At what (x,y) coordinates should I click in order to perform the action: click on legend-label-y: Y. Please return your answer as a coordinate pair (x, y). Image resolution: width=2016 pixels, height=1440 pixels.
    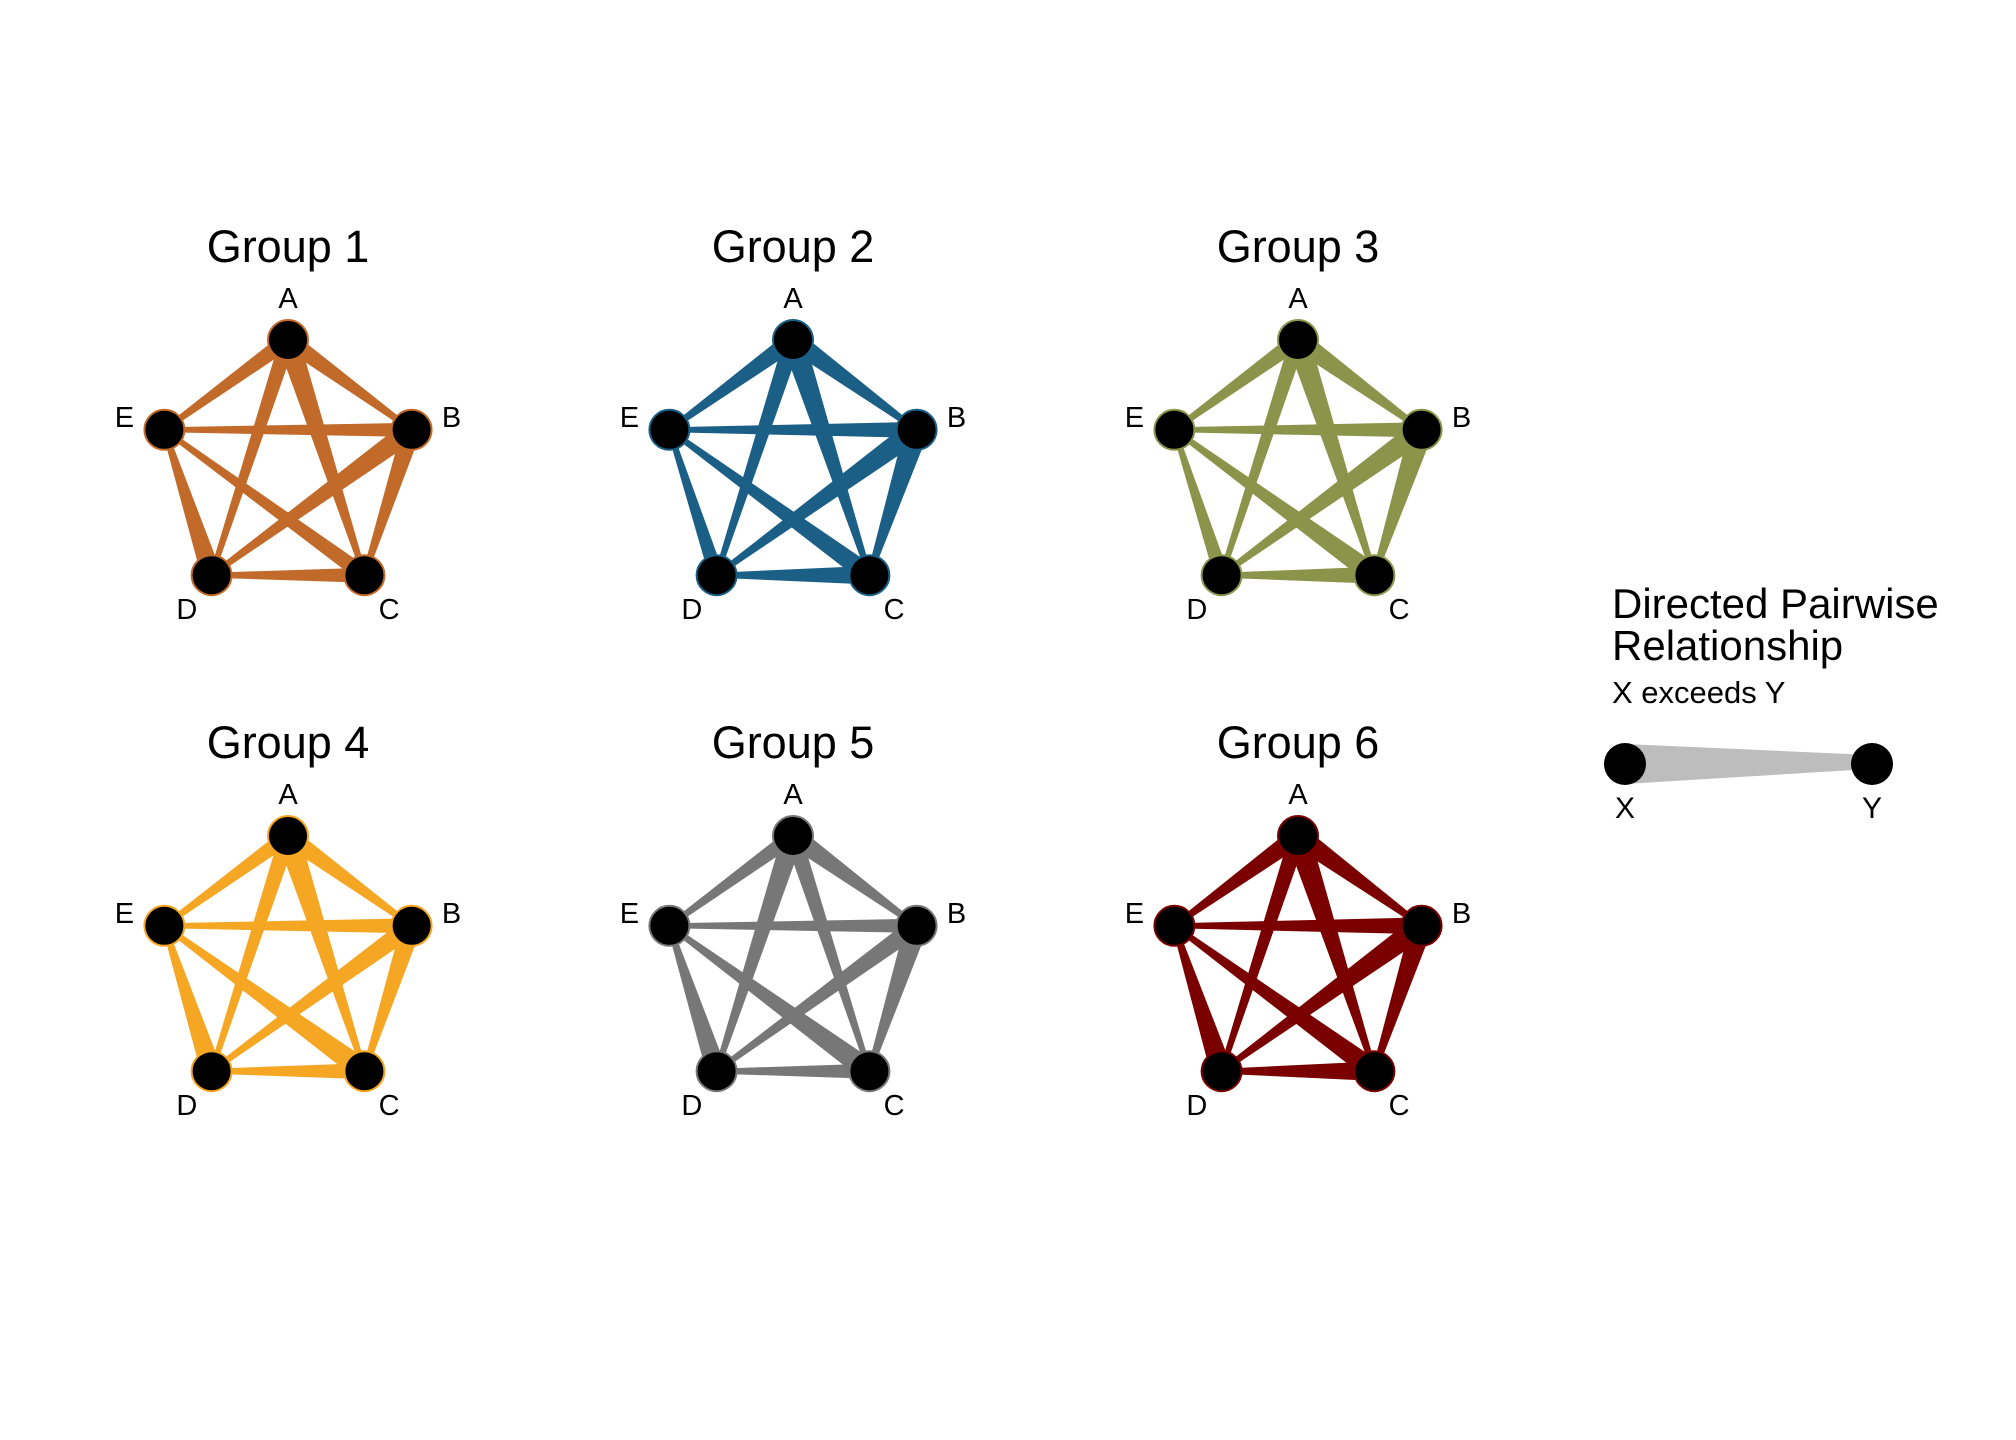
    Looking at the image, I should click on (1872, 808).